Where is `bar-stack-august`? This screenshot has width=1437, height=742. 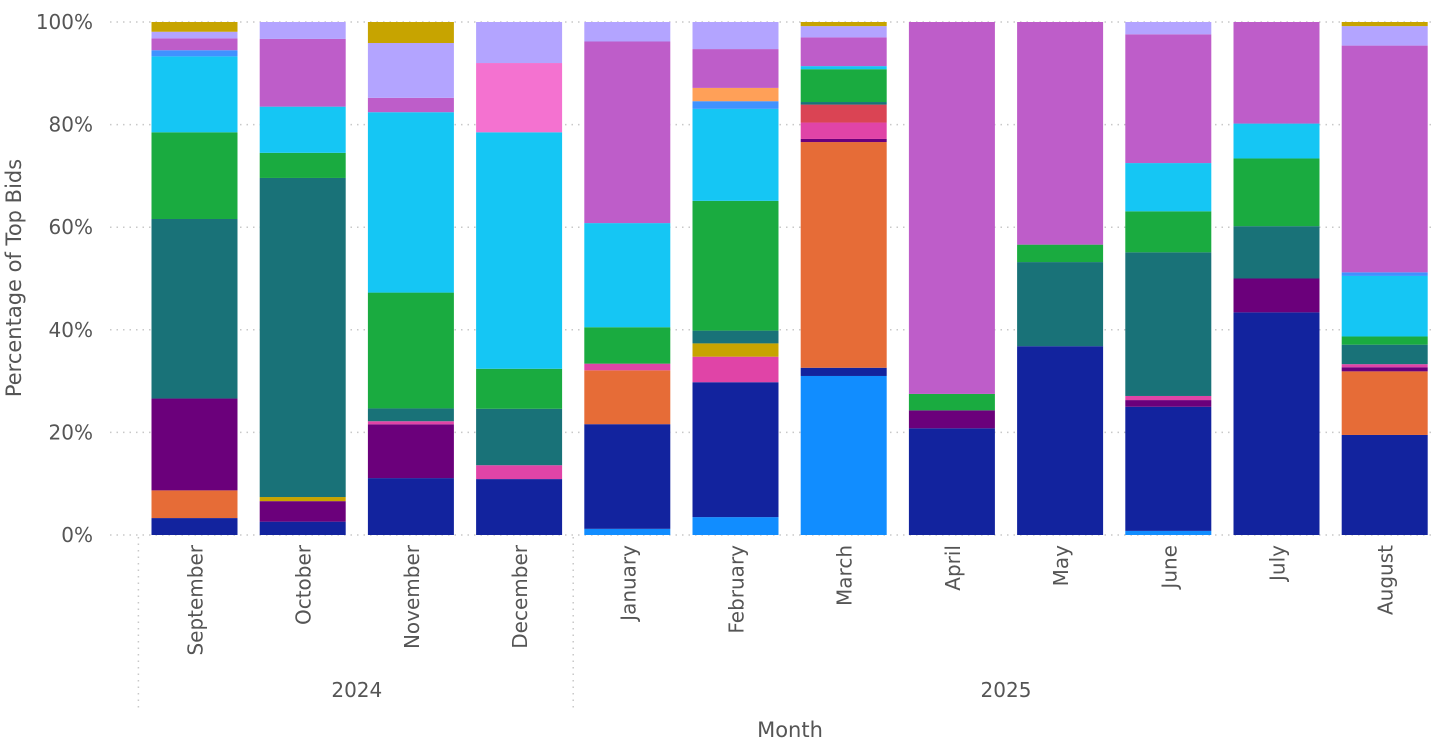
bar-stack-august is located at coordinates (1384, 278).